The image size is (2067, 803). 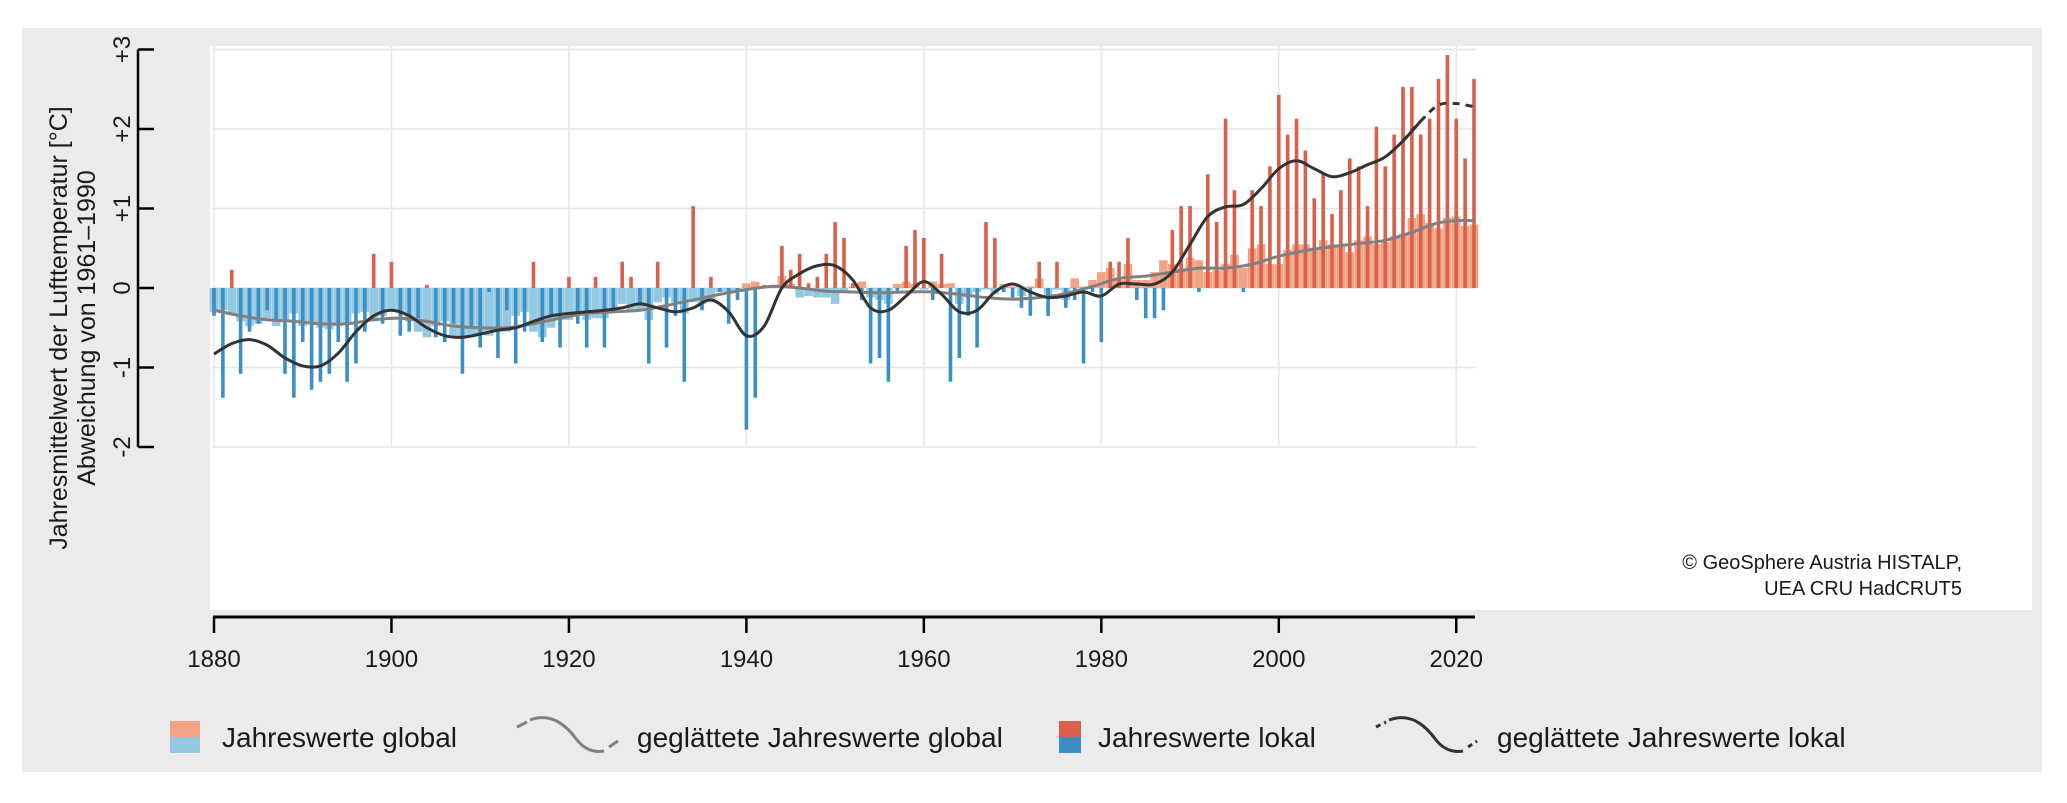 What do you see at coordinates (924, 289) in the screenshot?
I see `global-bar-1960` at bounding box center [924, 289].